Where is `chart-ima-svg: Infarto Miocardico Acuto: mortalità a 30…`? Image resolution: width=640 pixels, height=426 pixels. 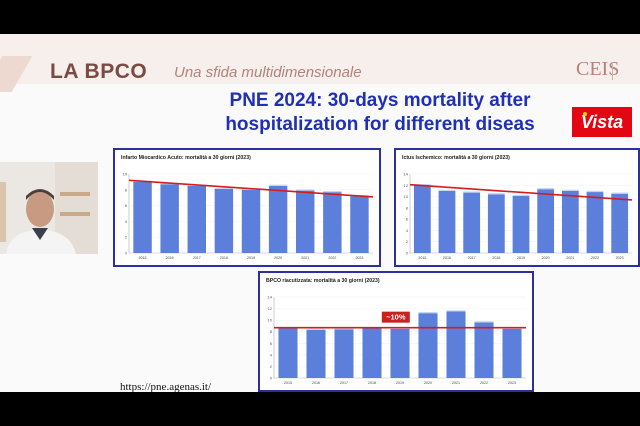
chart-ima-svg: Infarto Miocardico Acuto: mortalità a 30… is located at coordinates (247, 207).